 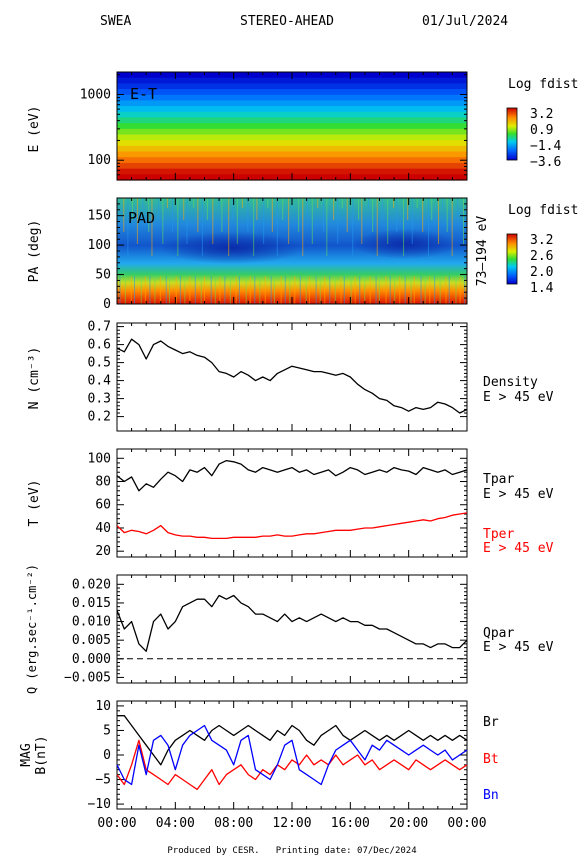 What do you see at coordinates (291, 251) in the screenshot?
I see `pad-streaks` at bounding box center [291, 251].